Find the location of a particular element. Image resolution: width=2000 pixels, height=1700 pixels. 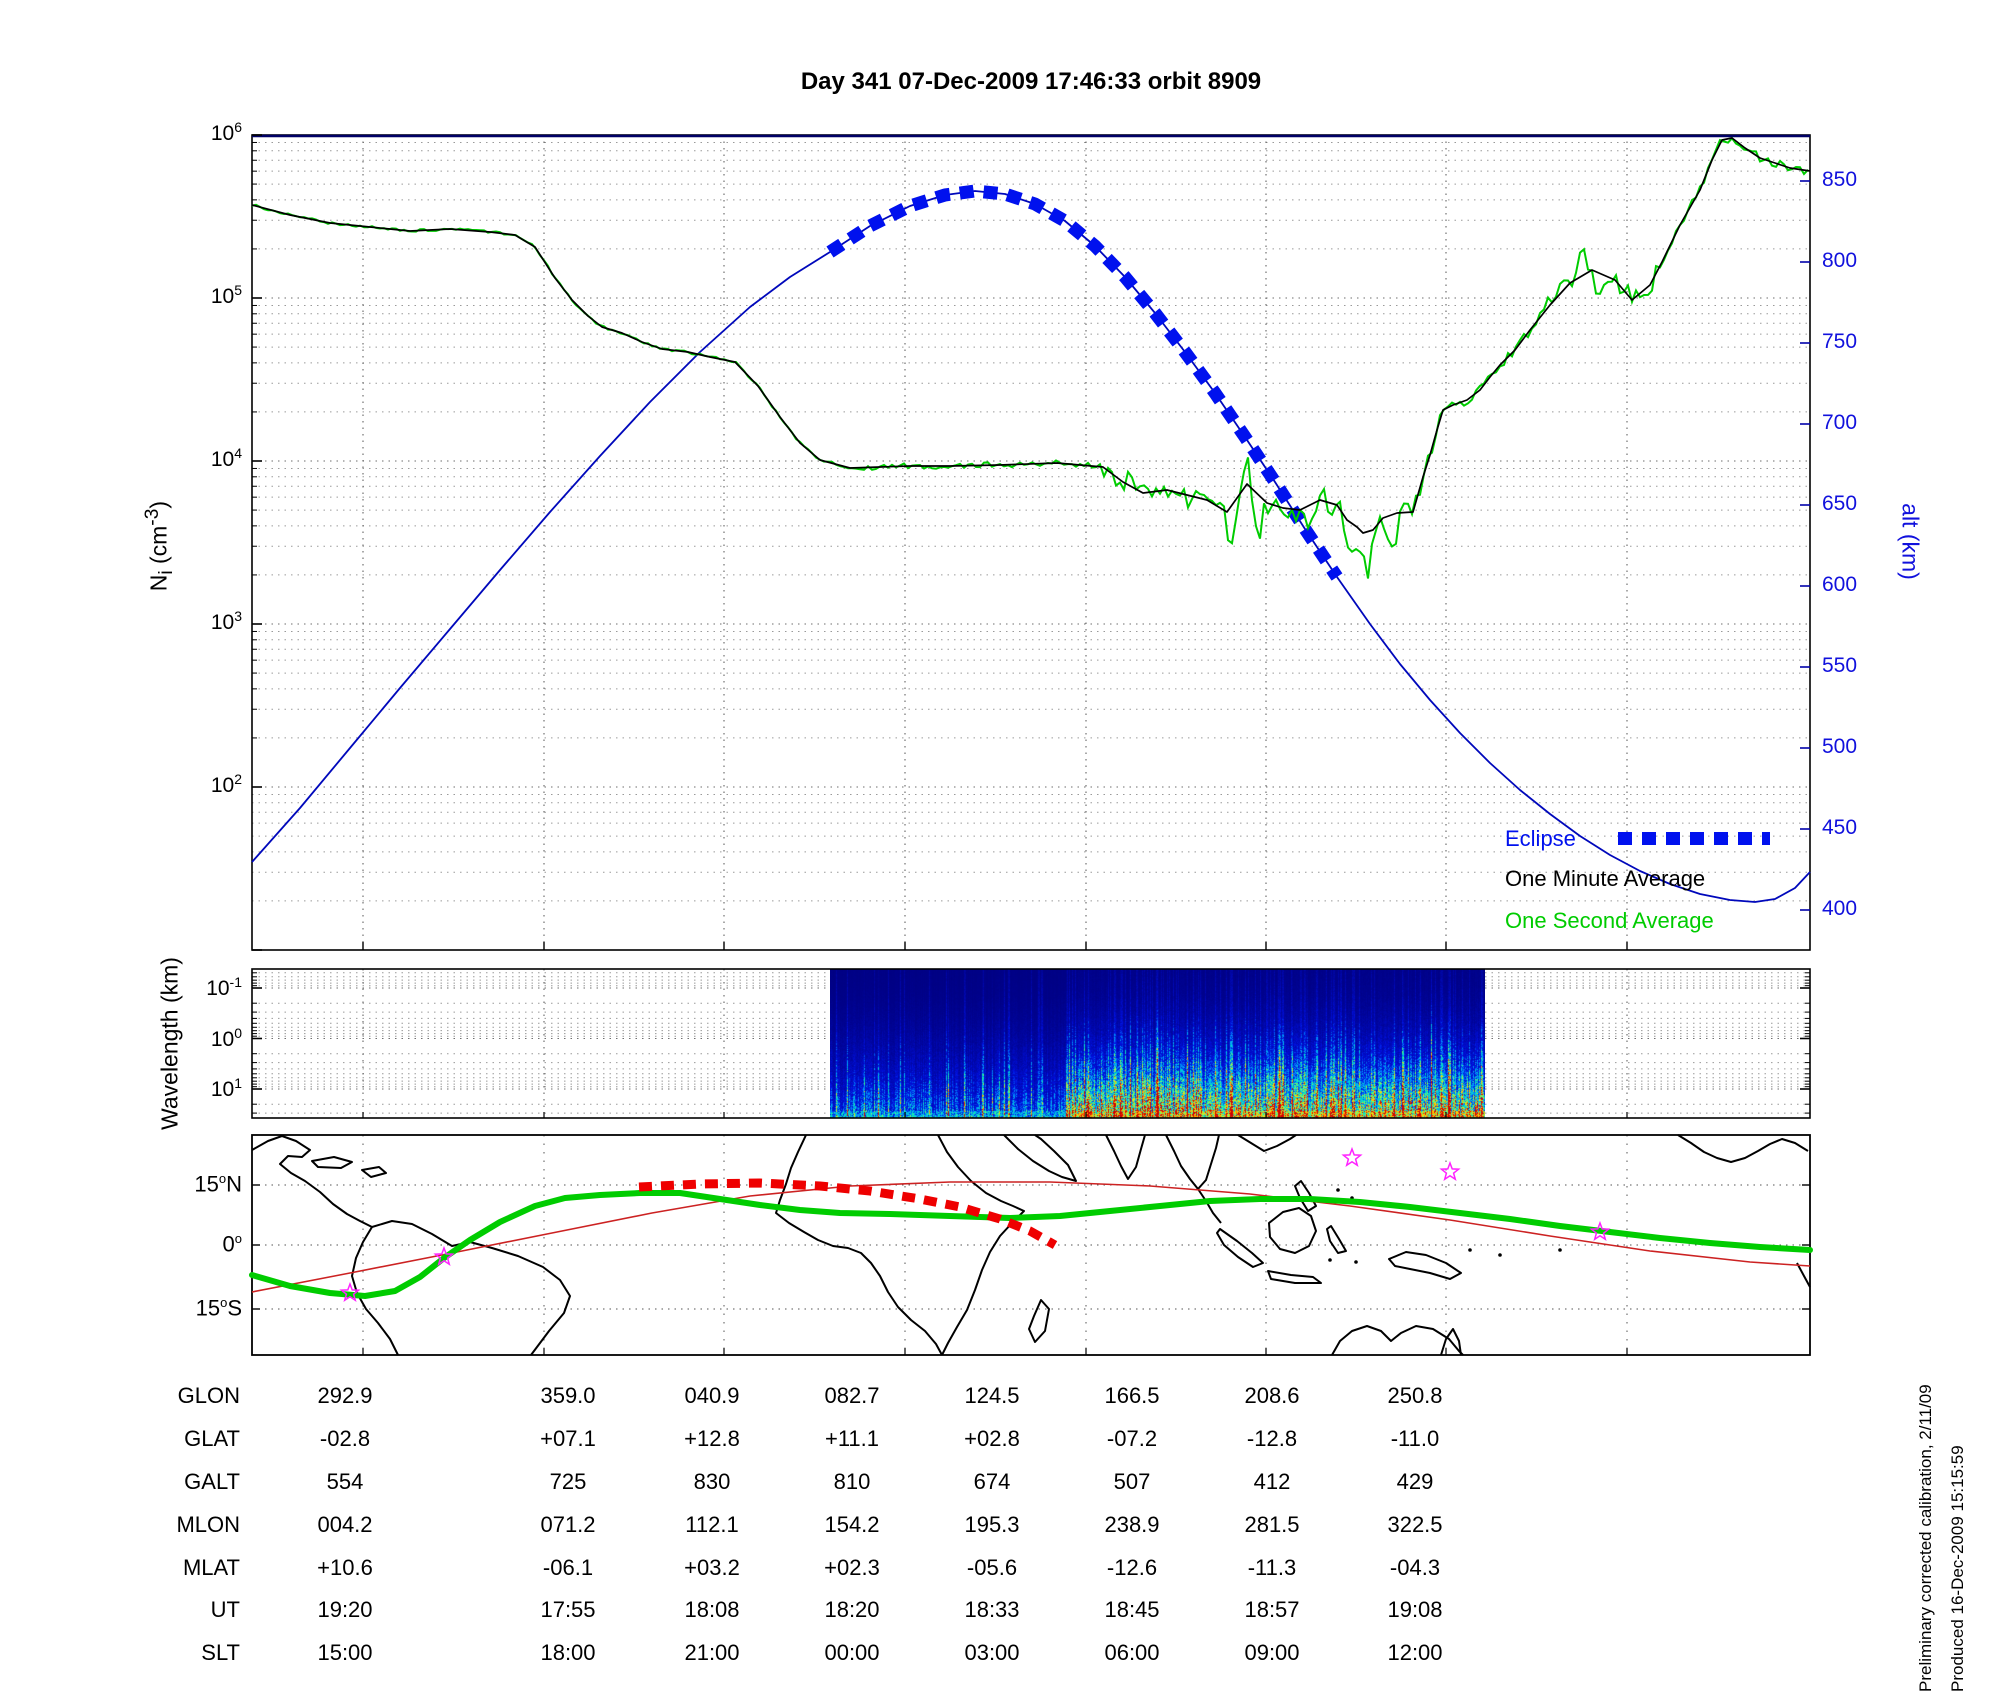

middle-panel-border is located at coordinates (1031, 1043).